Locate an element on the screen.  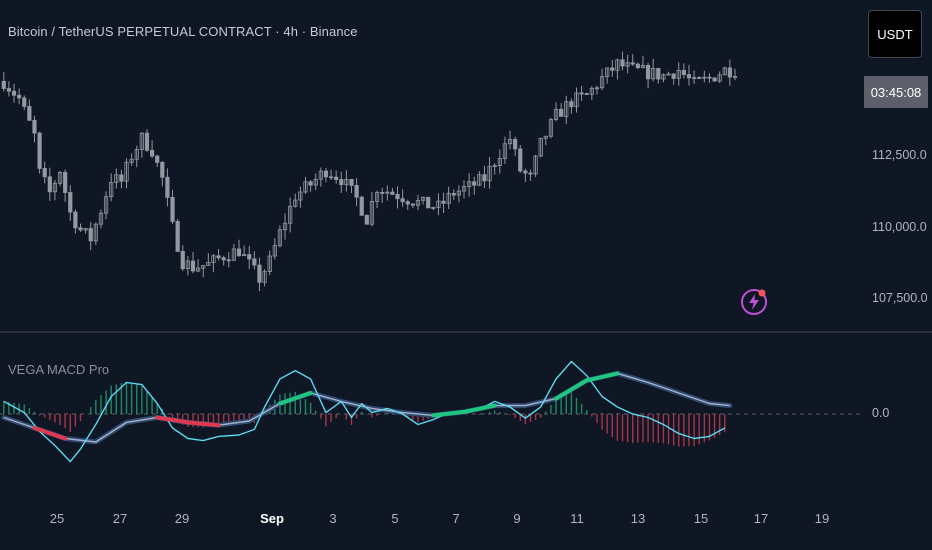
time-tick-label: 27 is located at coordinates (120, 518).